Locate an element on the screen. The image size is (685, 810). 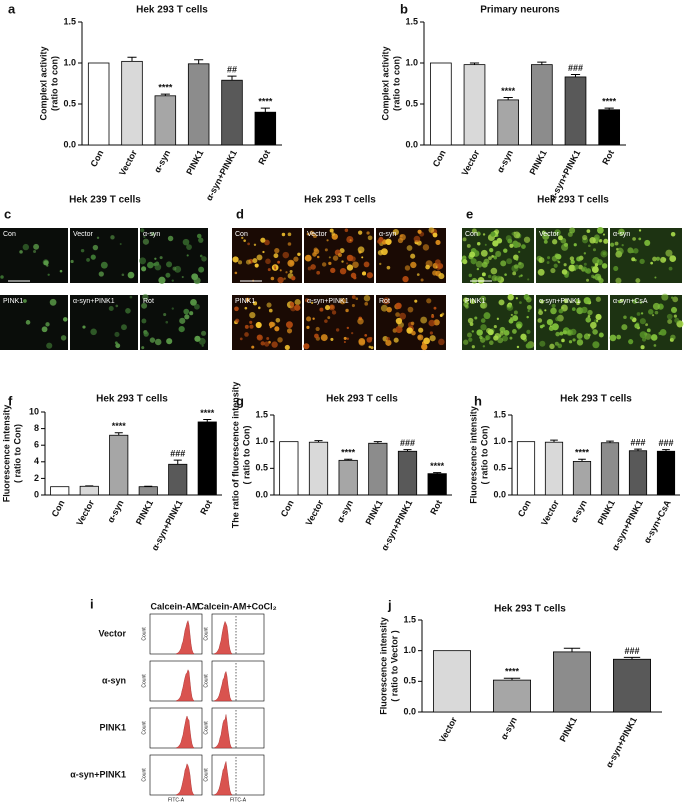
x-tick-label: Vector is located at coordinates (315, 512).